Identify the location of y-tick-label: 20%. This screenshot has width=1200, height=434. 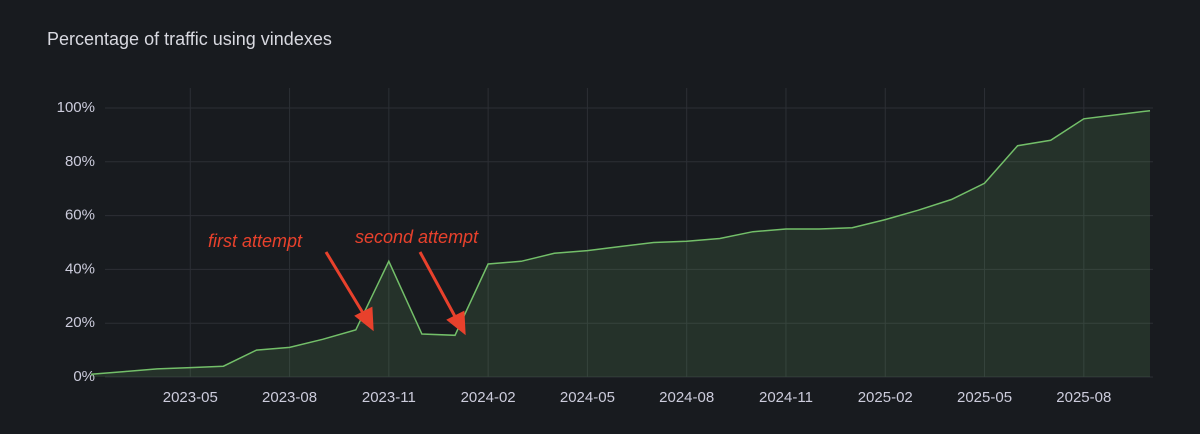
(80, 322).